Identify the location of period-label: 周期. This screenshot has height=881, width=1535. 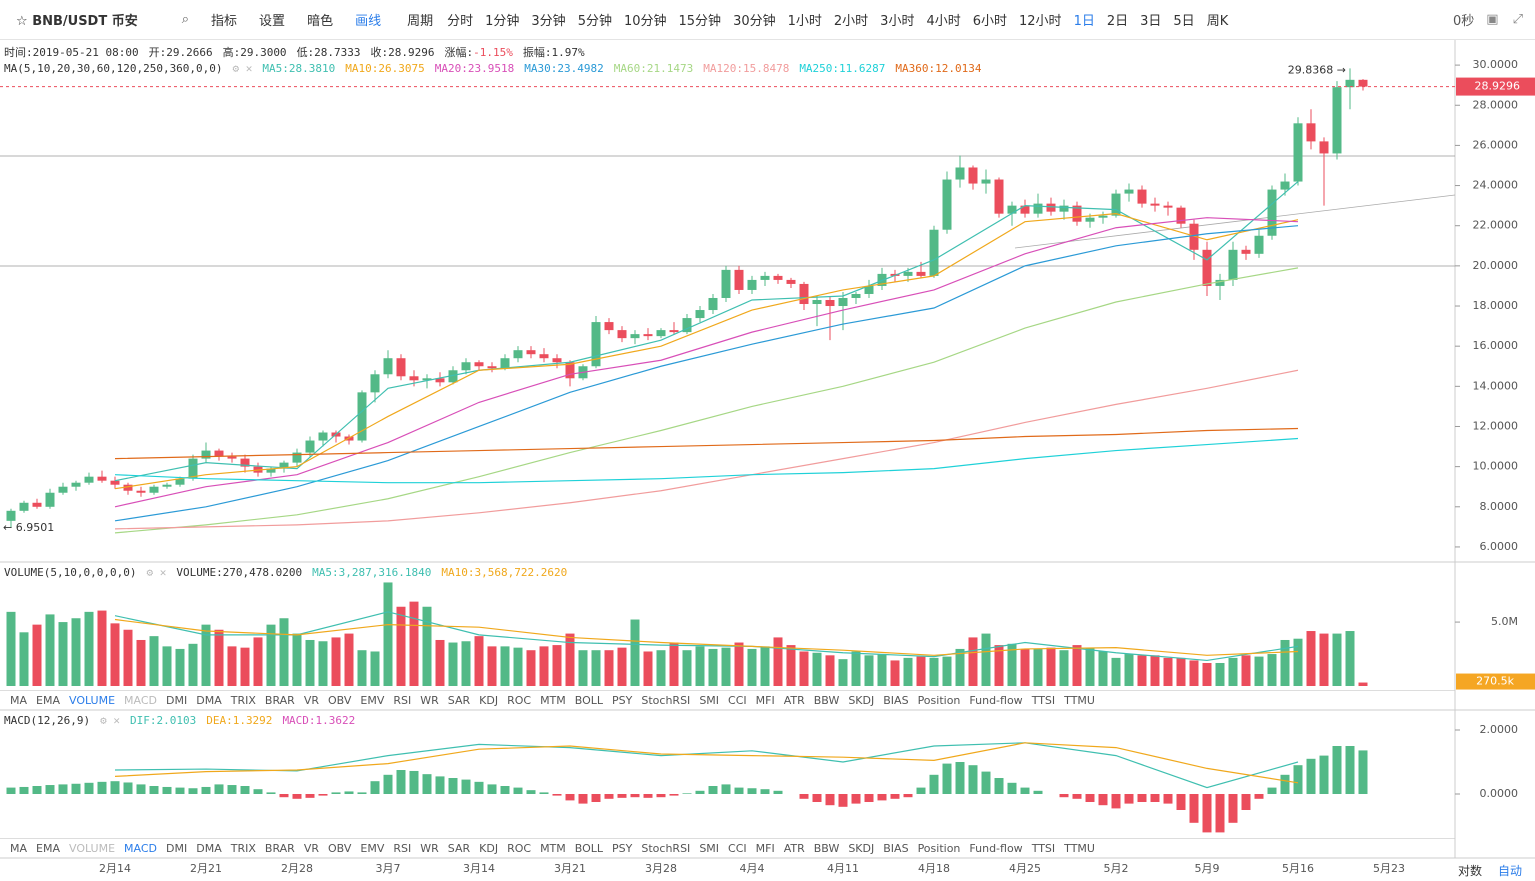
(420, 21).